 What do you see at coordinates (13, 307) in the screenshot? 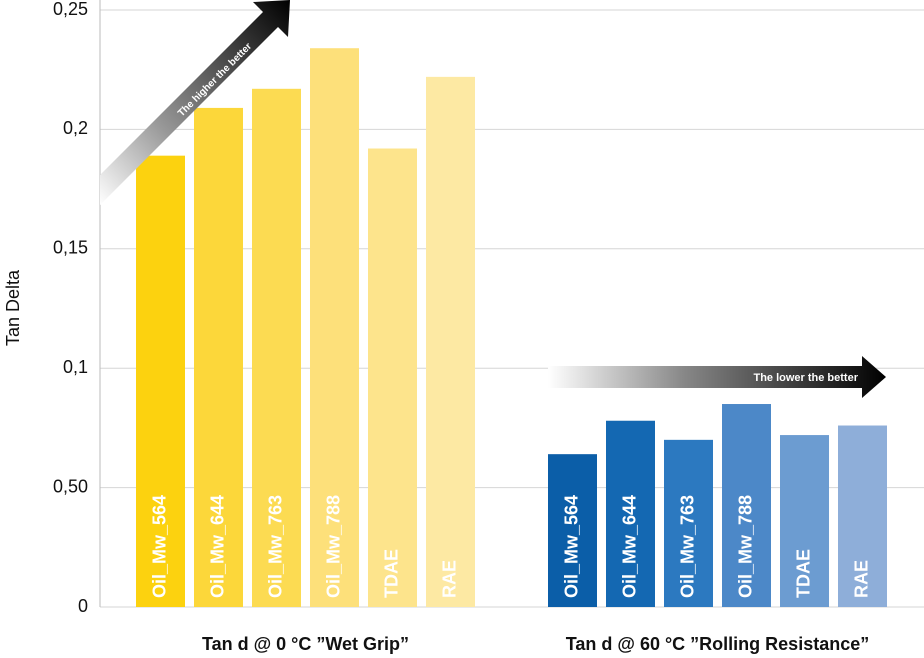
I see `y-axis-label: Tan Delta` at bounding box center [13, 307].